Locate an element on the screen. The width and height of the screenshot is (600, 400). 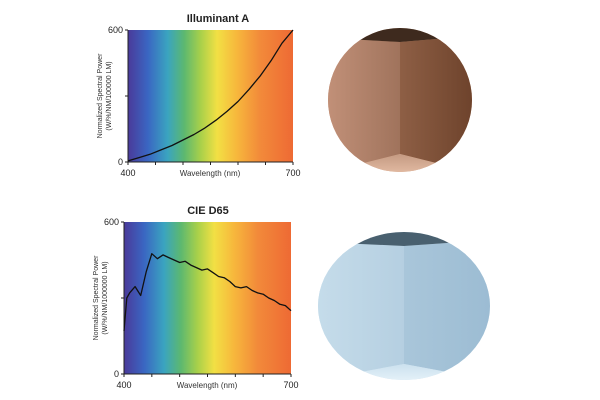
warm-room-illustration is located at coordinates (400, 100).